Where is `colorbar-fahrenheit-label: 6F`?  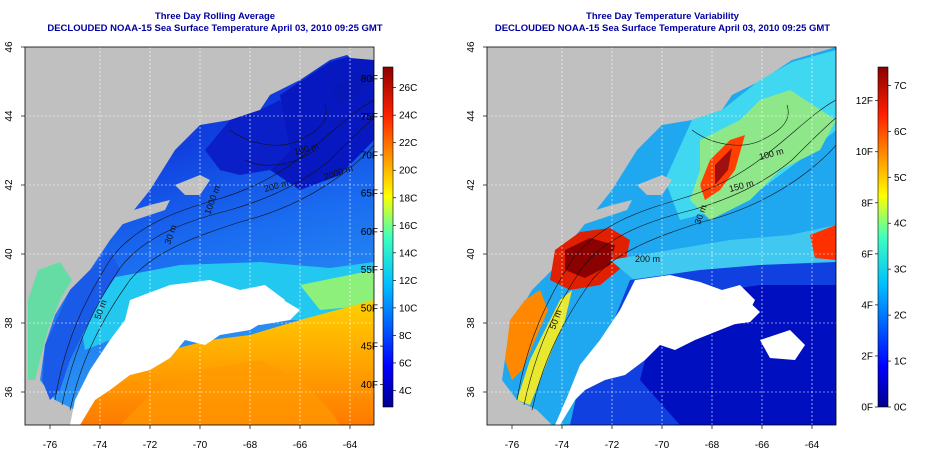 colorbar-fahrenheit-label: 6F is located at coordinates (867, 254).